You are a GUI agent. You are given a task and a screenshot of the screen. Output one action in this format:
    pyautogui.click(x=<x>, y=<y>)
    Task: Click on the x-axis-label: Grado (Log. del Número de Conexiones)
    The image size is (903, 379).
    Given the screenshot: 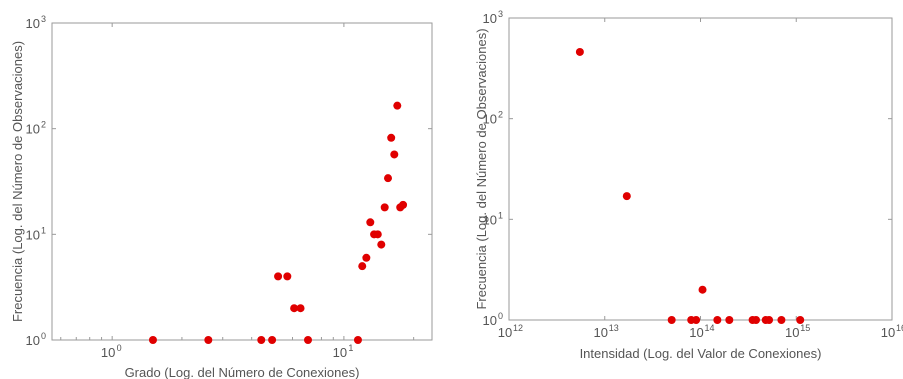 What is the action you would take?
    pyautogui.click(x=242, y=372)
    